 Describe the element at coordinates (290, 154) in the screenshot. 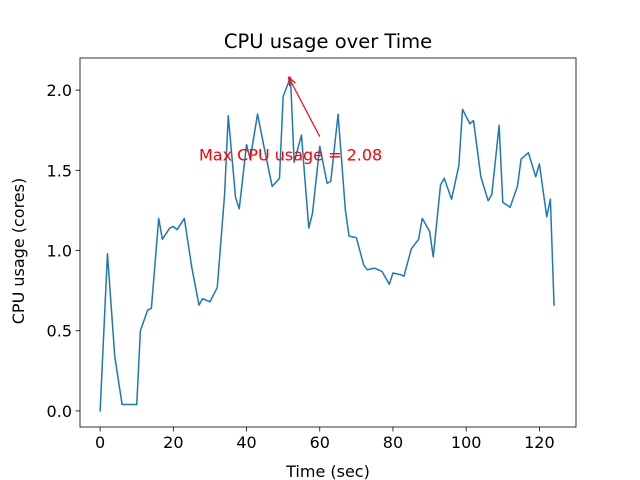

I see `annotation-label: Max CPU usage = 2.08` at that location.